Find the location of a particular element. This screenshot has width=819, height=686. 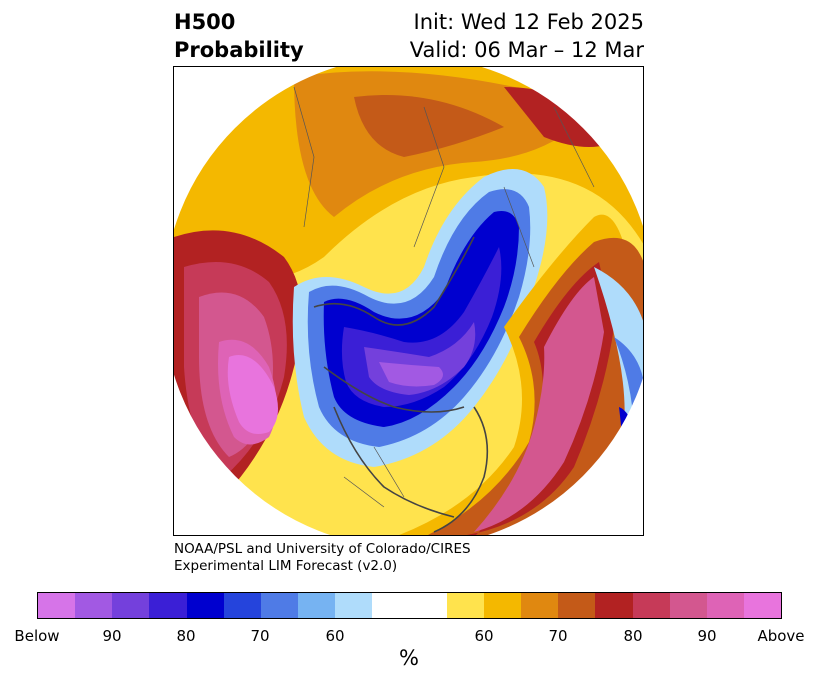

colorbar-tick-below-60: 60 is located at coordinates (335, 636).